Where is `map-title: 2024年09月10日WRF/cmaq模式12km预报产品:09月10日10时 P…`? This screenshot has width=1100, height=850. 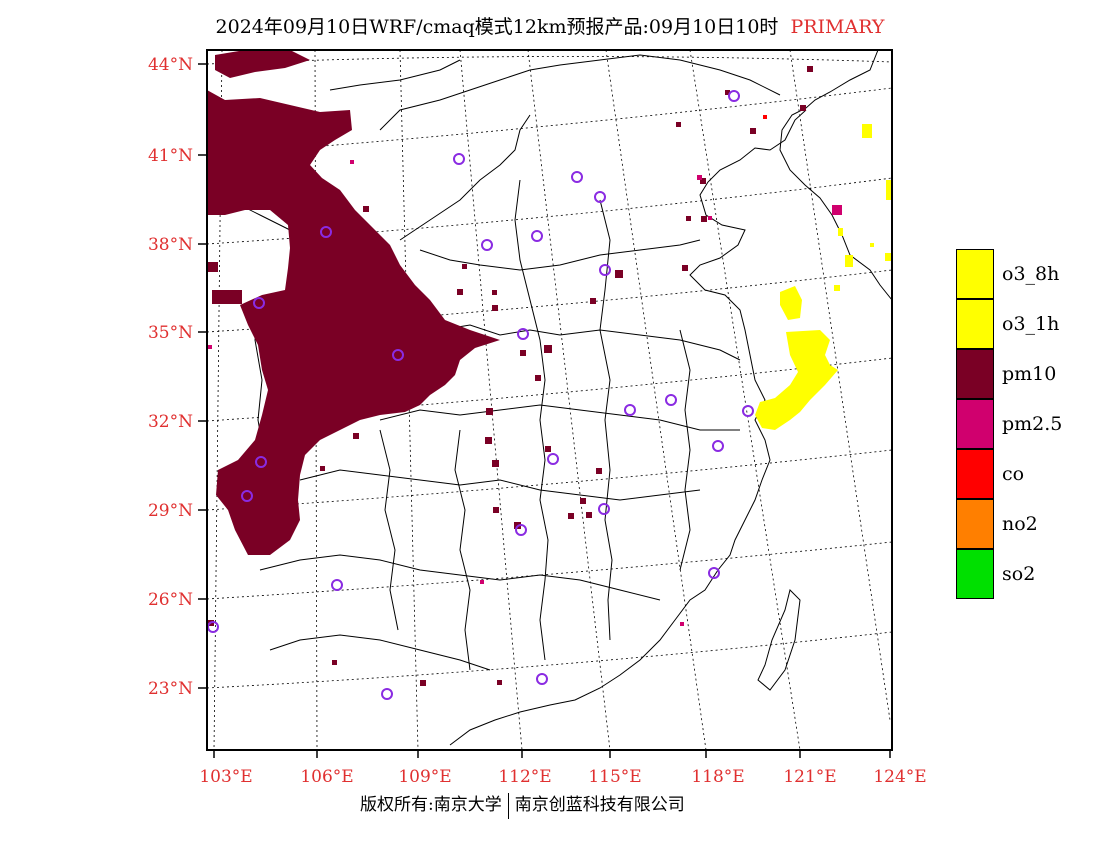 map-title: 2024年09月10日WRF/cmaq模式12km预报产品:09月10日10时 P… is located at coordinates (550, 25).